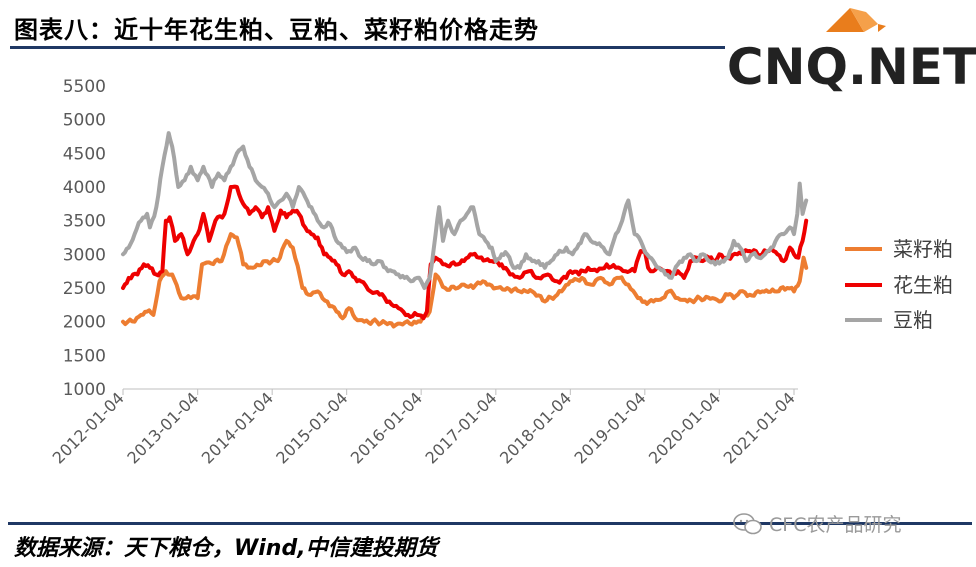  I want to click on x-tick-label: 2019-01-04, so click(609, 427).